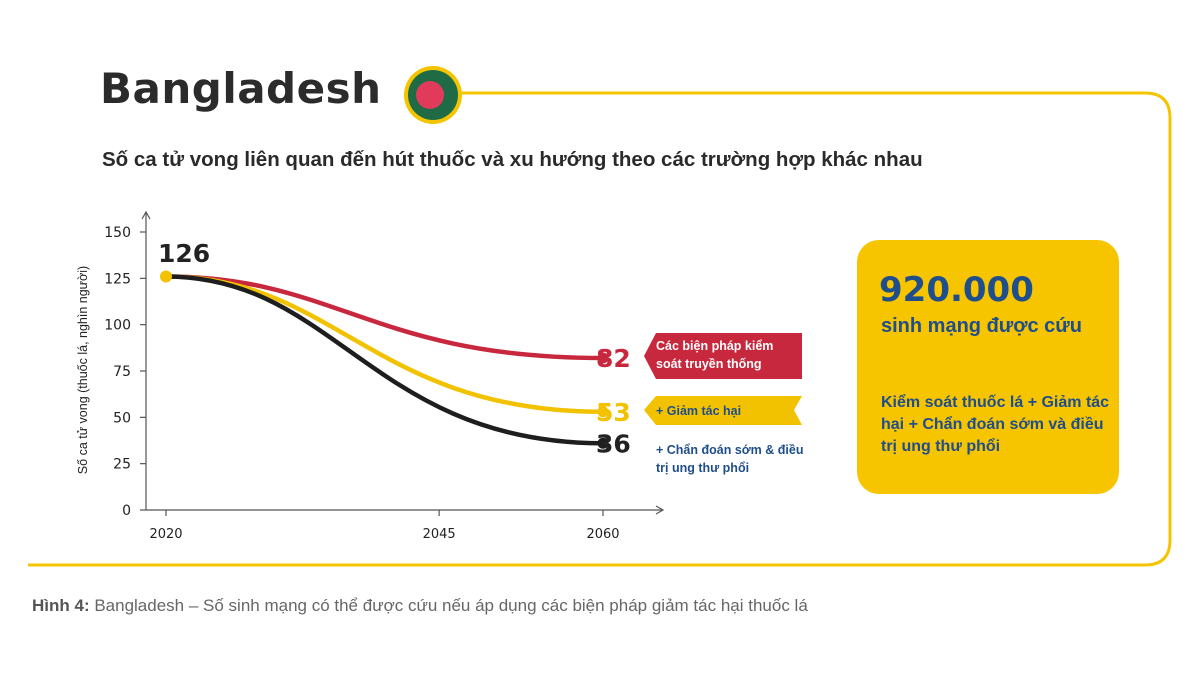  Describe the element at coordinates (166, 276) in the screenshot. I see `start-point` at that location.